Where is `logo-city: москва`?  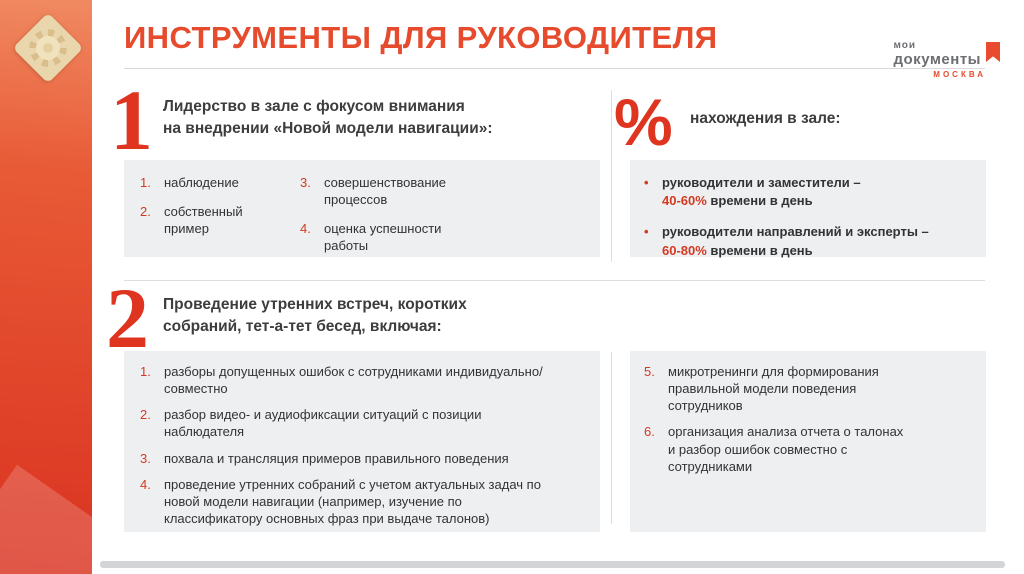 logo-city: москва is located at coordinates (959, 74).